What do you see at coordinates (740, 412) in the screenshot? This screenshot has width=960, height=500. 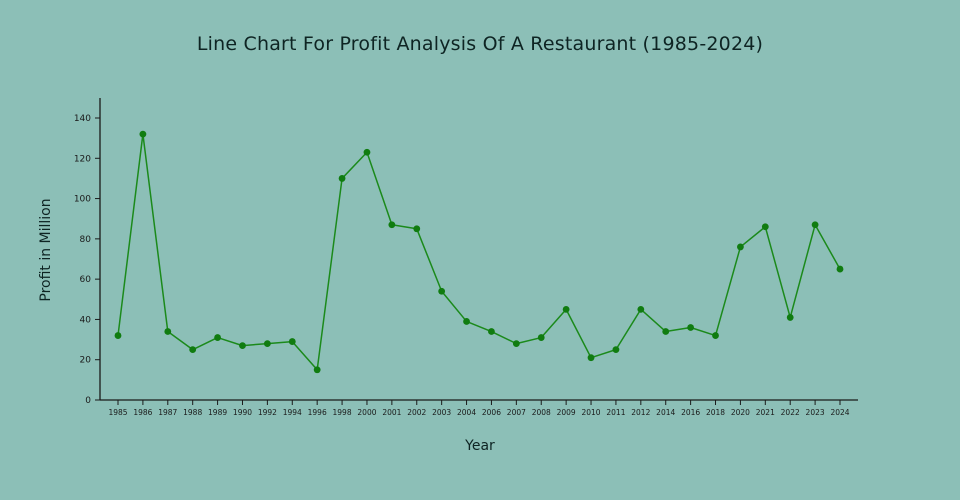 I see `x-axis-tick-label: 2020` at bounding box center [740, 412].